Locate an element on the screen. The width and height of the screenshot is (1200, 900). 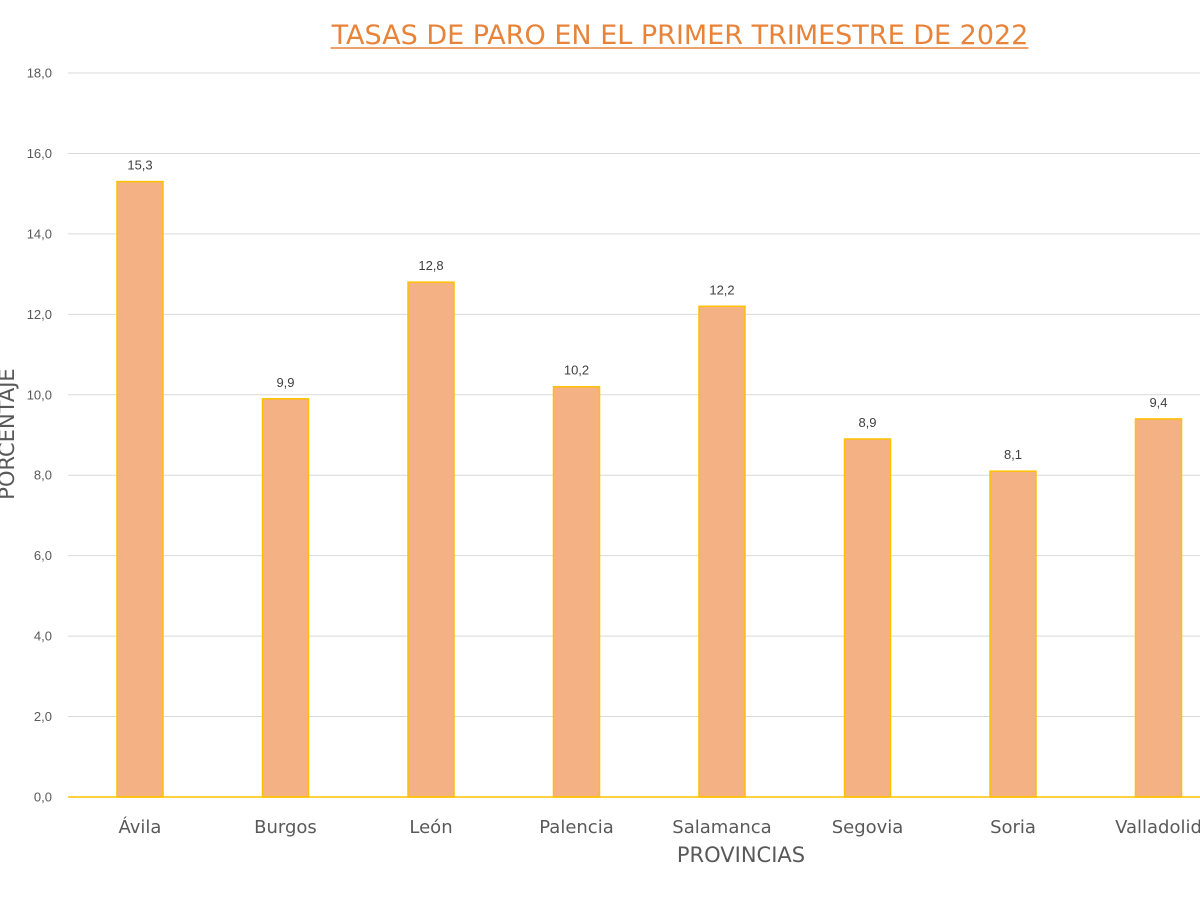
y-tick-label: 16,0 is located at coordinates (39, 153).